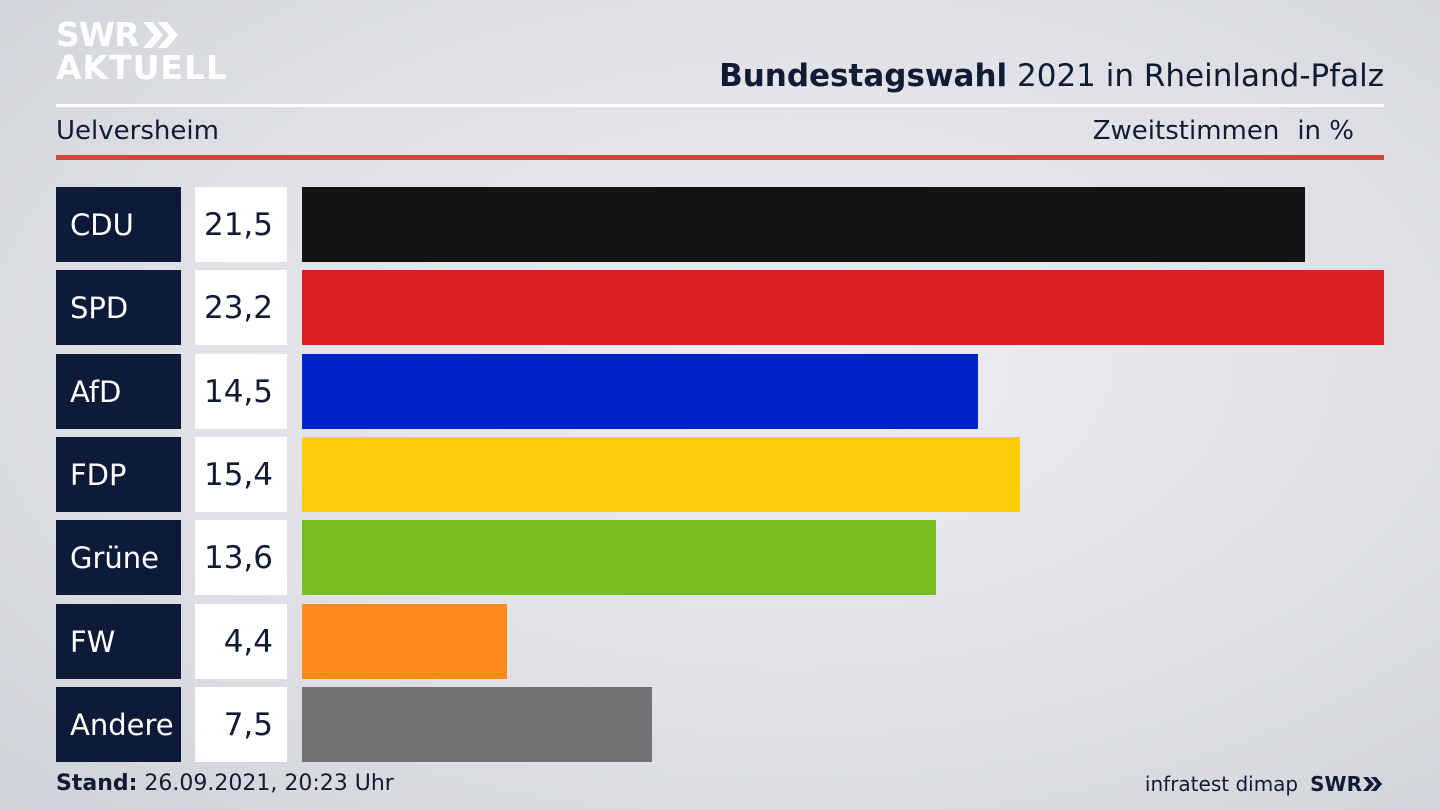 Image resolution: width=1440 pixels, height=810 pixels. What do you see at coordinates (118, 307) in the screenshot?
I see `party-label: SPD` at bounding box center [118, 307].